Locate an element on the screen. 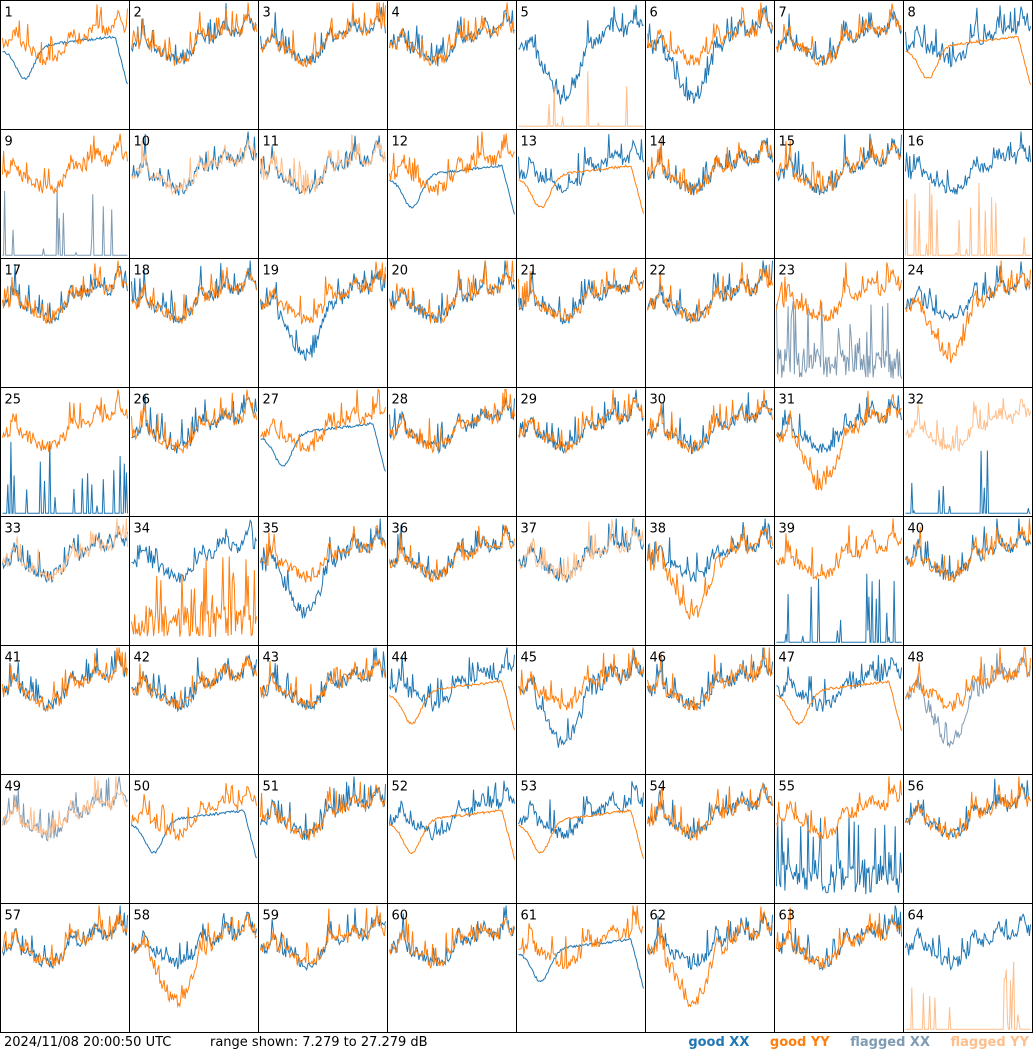 The image size is (1033, 1053). panel-label: 8 is located at coordinates (912, 13).